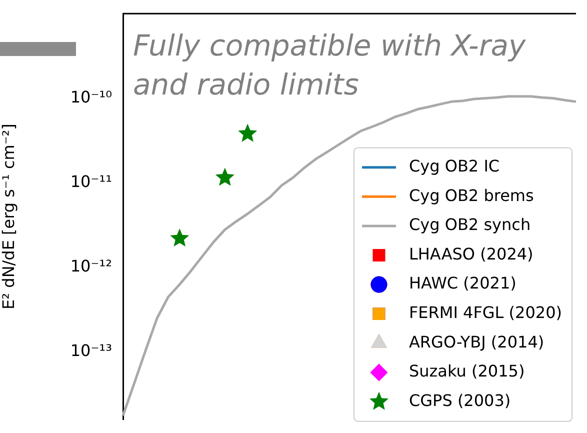 Image resolution: width=587 pixels, height=433 pixels. What do you see at coordinates (330, 65) in the screenshot?
I see `annotation: Fully compatible with X-ray and radio limits` at bounding box center [330, 65].